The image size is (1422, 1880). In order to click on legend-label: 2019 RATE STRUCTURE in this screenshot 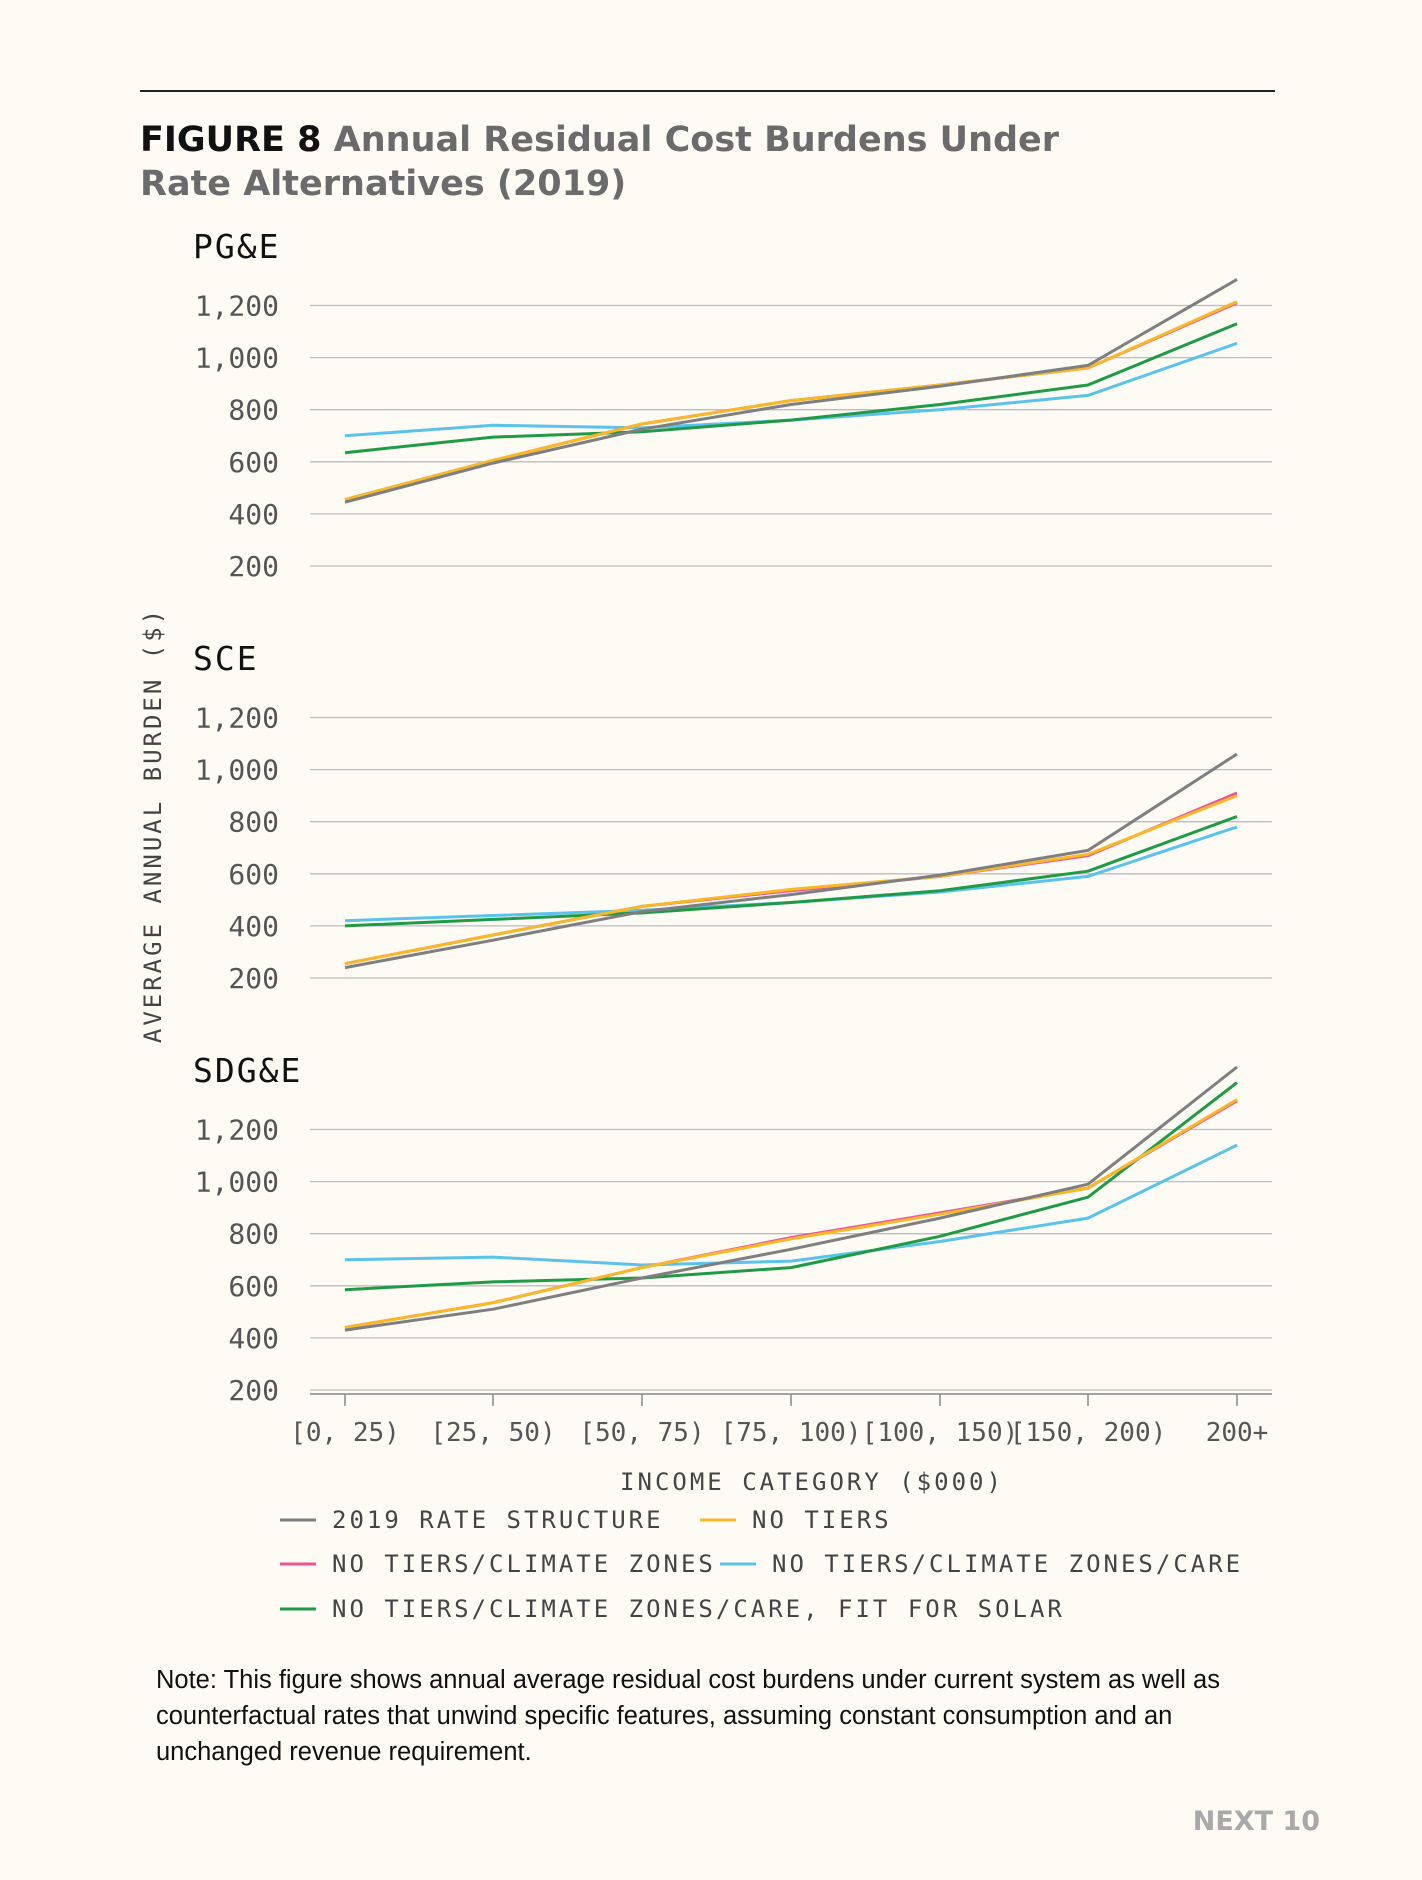, I will do `click(498, 1520)`.